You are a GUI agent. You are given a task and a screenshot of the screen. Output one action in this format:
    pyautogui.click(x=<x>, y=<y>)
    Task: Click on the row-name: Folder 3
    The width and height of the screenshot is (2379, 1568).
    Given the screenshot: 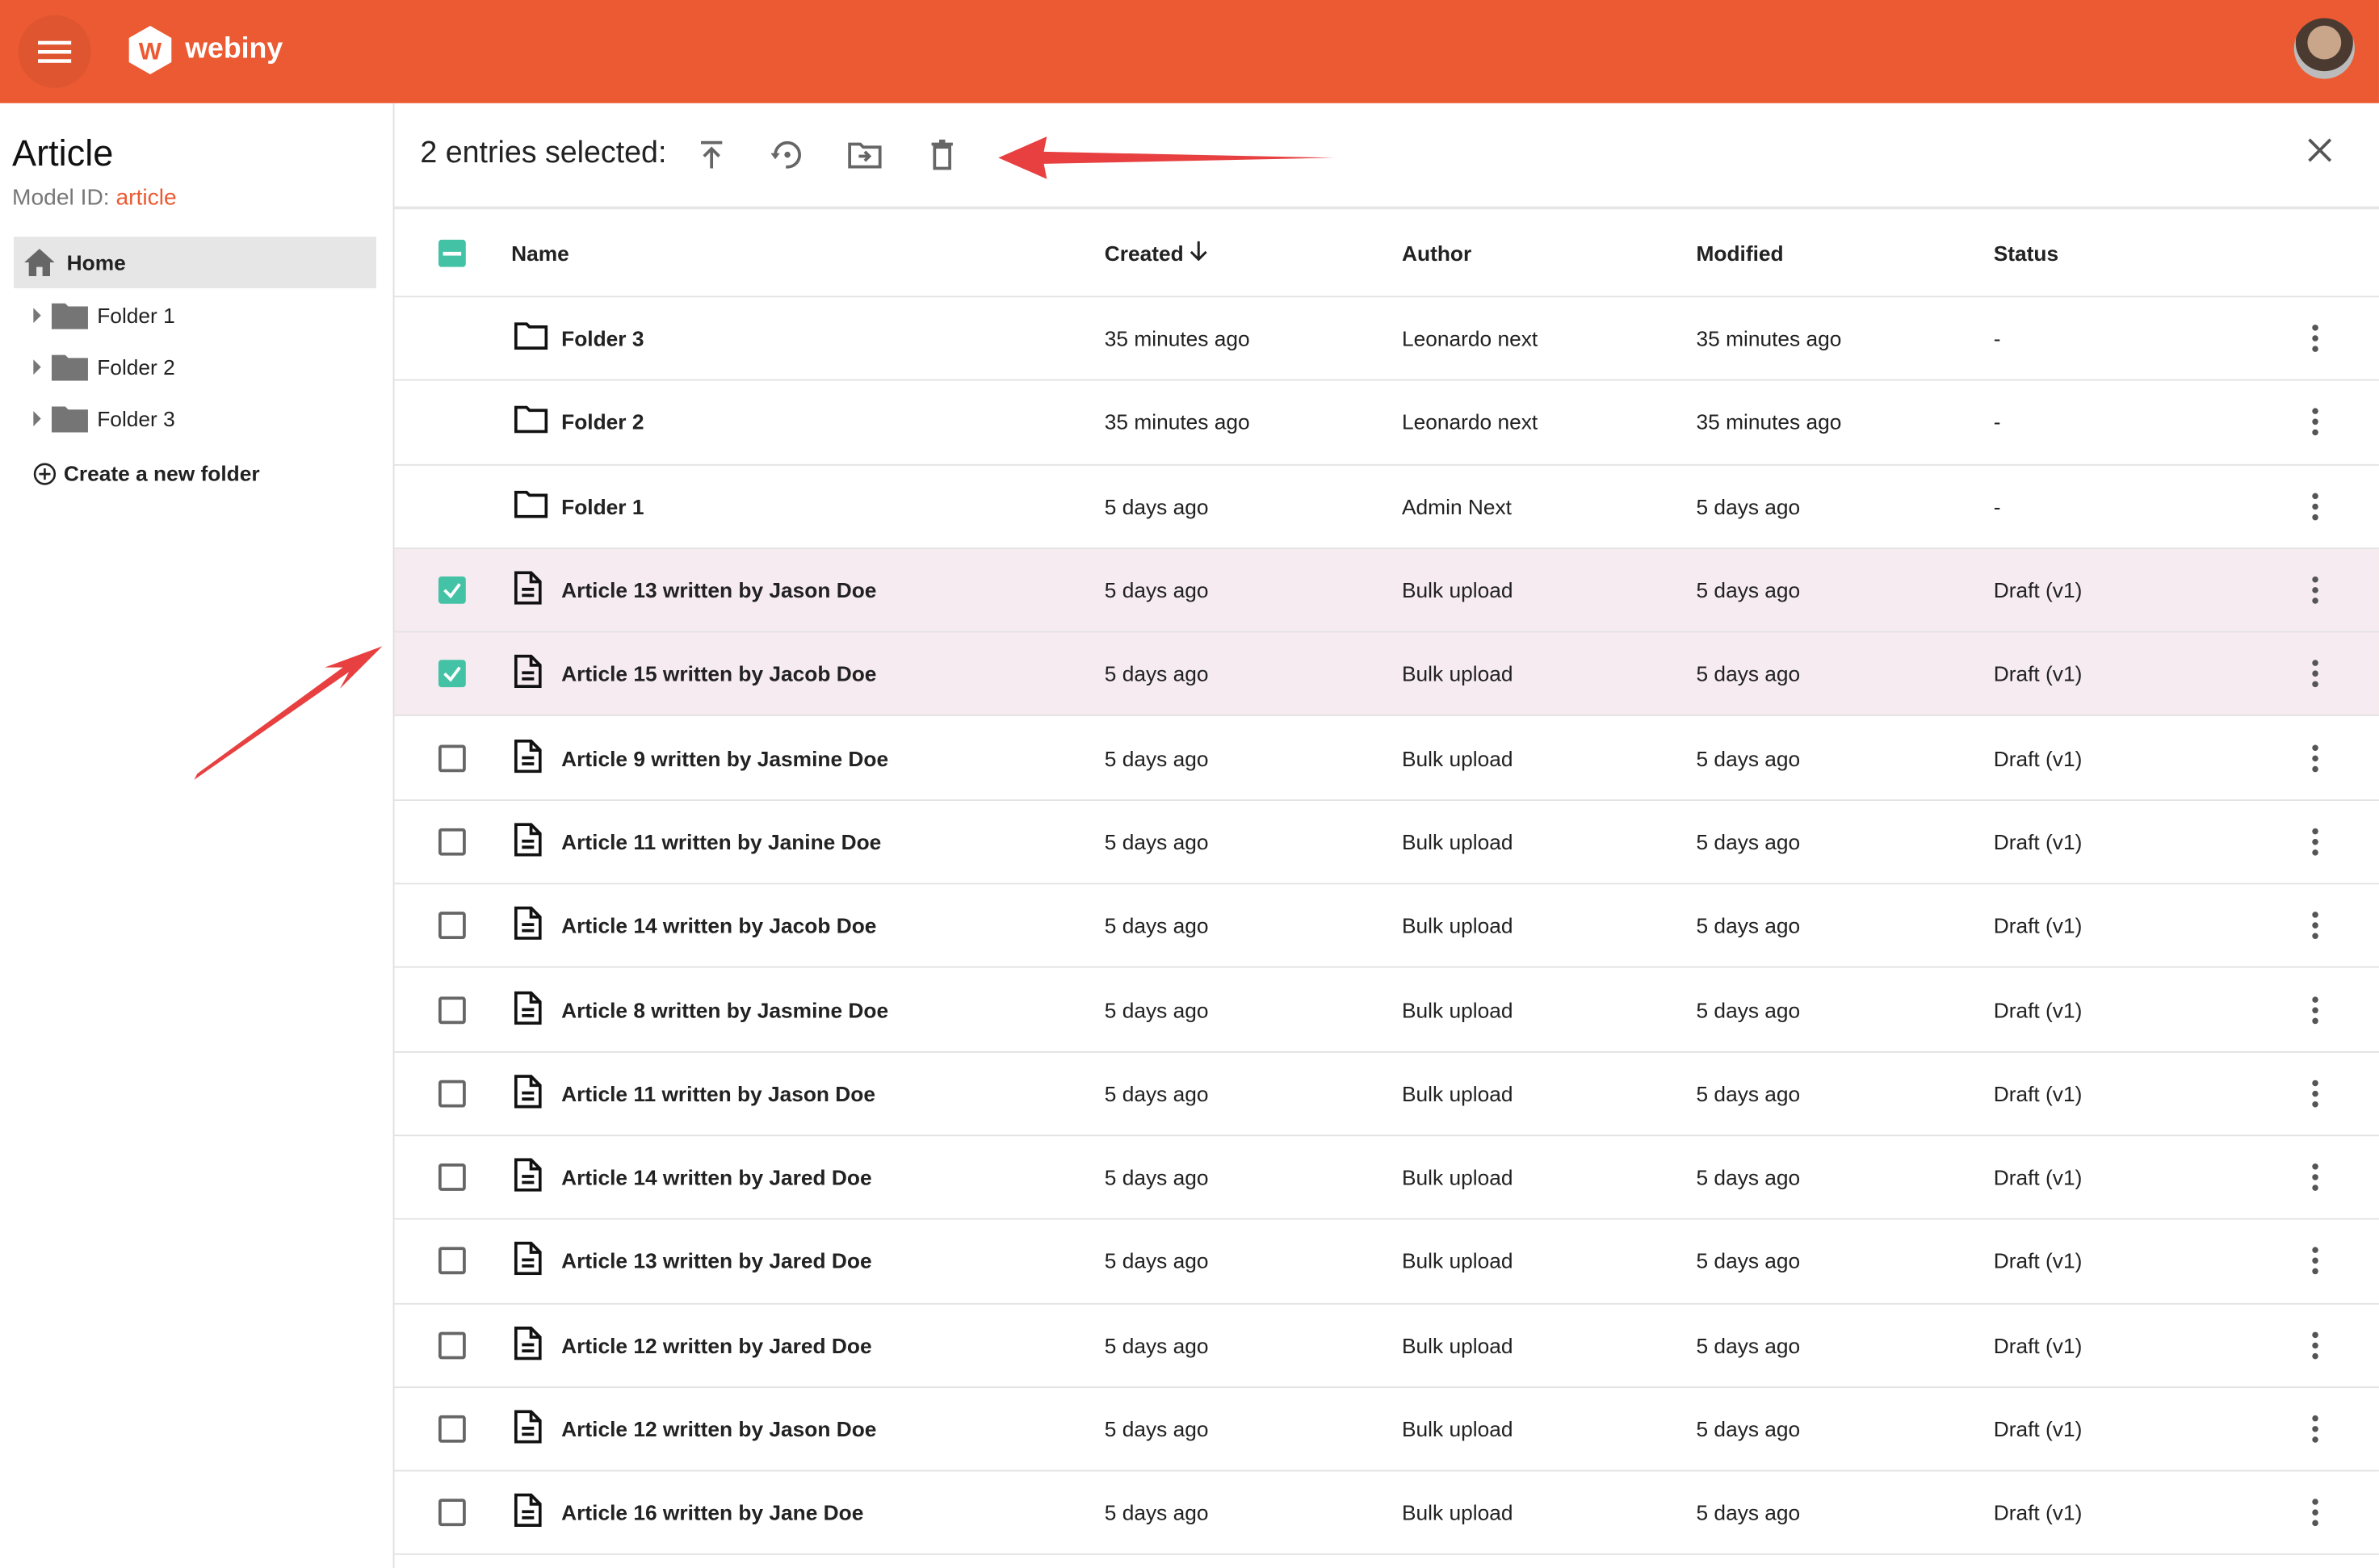 What is the action you would take?
    pyautogui.click(x=602, y=338)
    